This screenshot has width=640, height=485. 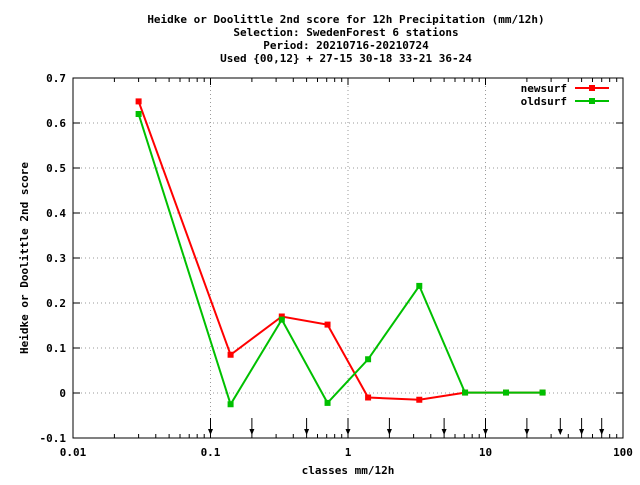 What do you see at coordinates (623, 452) in the screenshot?
I see `x-tick-label: 100` at bounding box center [623, 452].